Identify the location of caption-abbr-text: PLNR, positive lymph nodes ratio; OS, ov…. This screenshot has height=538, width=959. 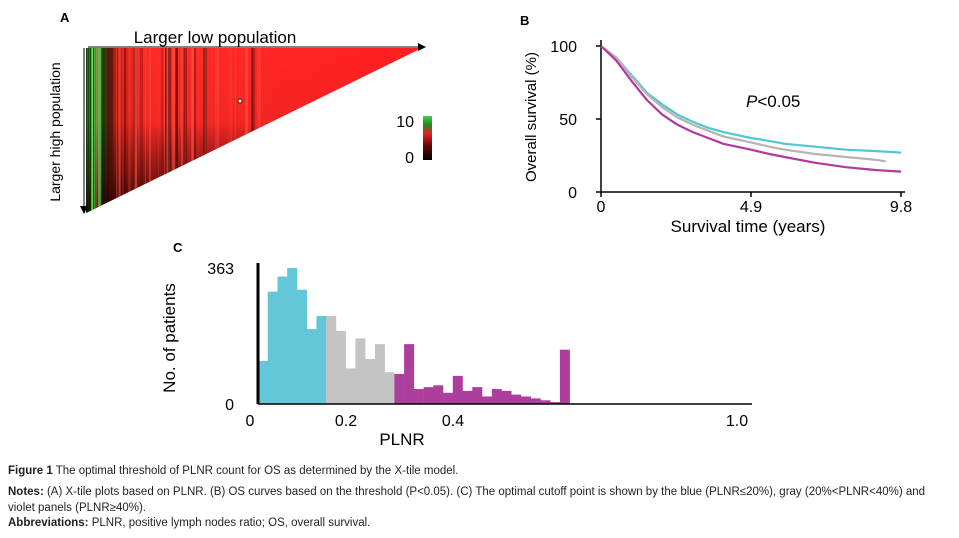
(229, 523).